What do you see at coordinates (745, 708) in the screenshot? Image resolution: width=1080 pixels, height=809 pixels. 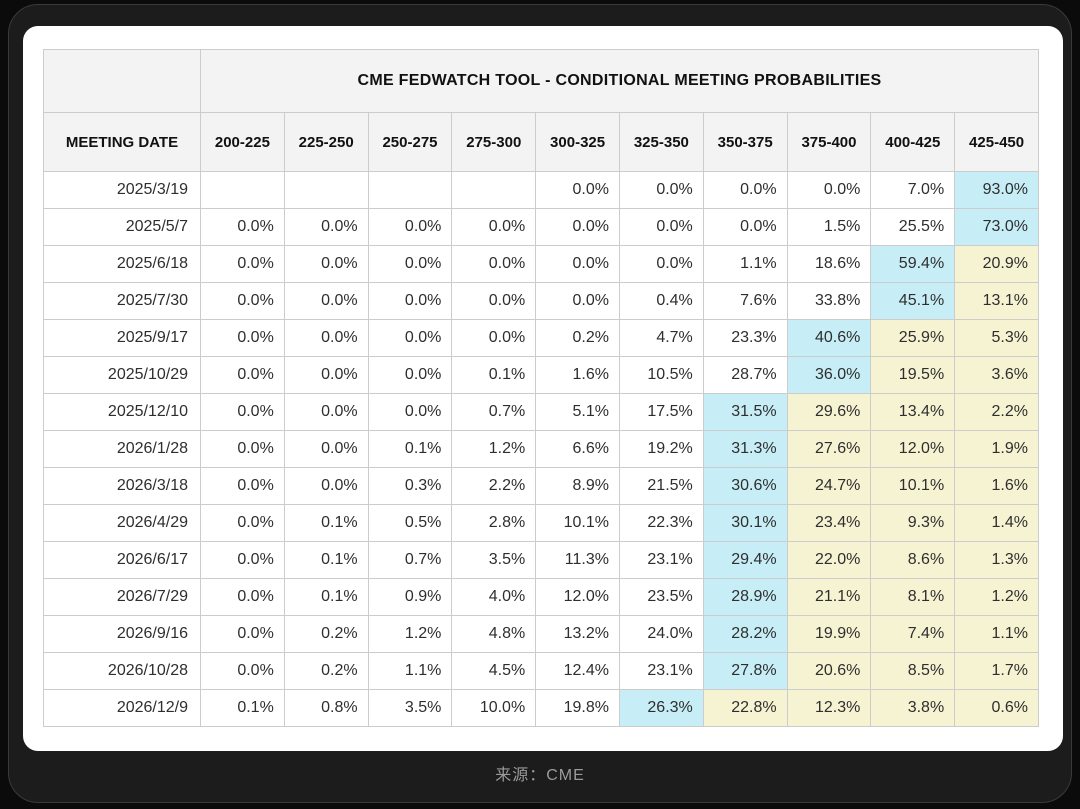 I see `probability-cell: 22.8%` at bounding box center [745, 708].